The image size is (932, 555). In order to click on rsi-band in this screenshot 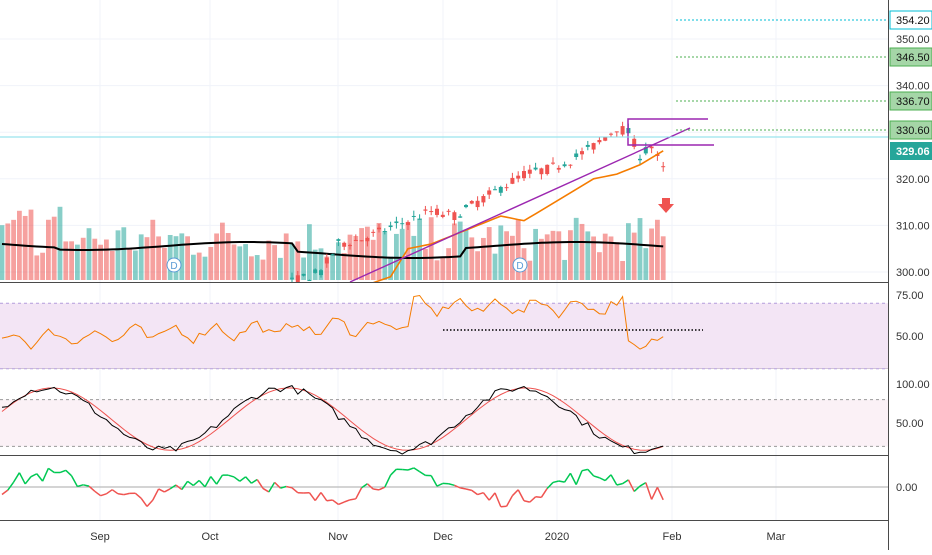, I will do `click(444, 336)`.